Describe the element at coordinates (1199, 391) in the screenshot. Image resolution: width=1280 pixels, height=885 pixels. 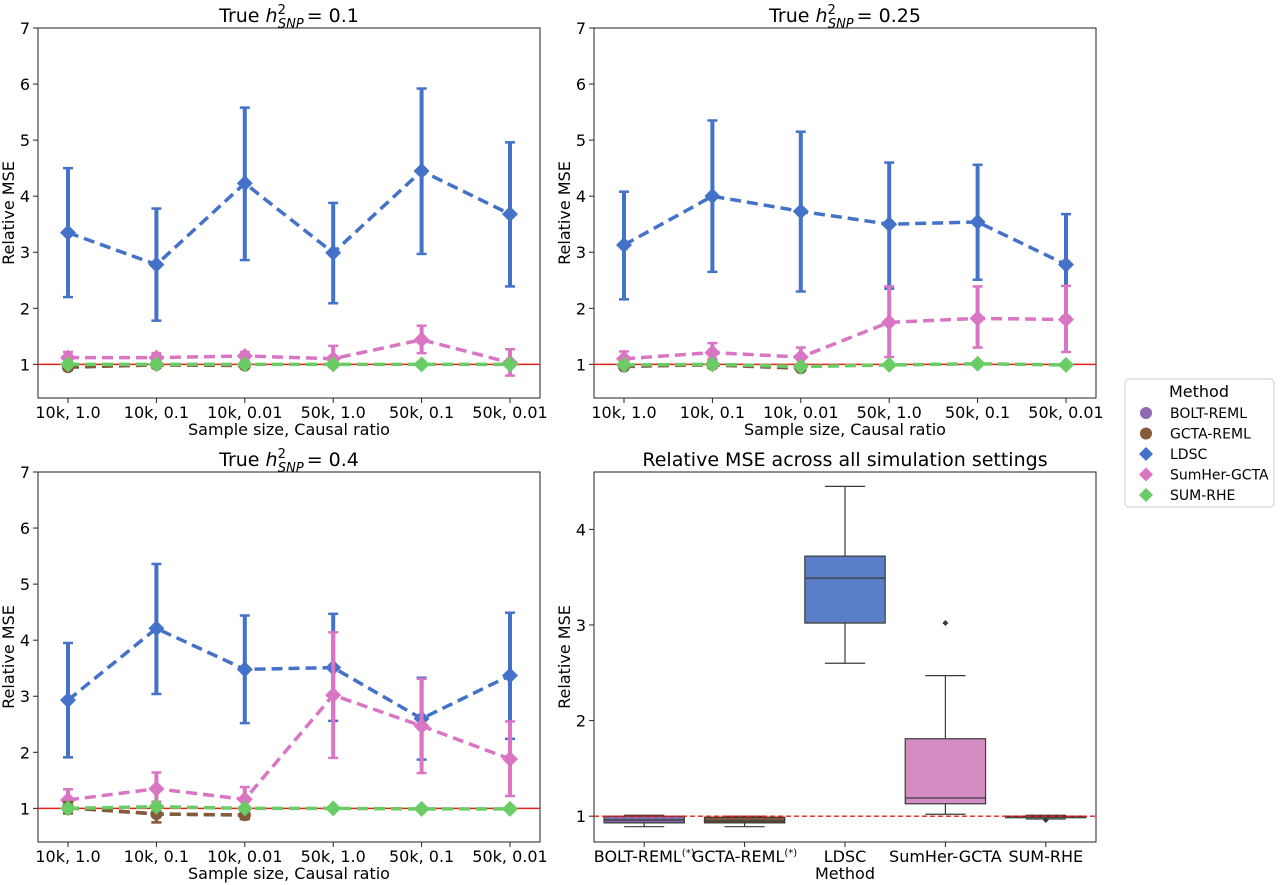
I see `legend-title: Method` at that location.